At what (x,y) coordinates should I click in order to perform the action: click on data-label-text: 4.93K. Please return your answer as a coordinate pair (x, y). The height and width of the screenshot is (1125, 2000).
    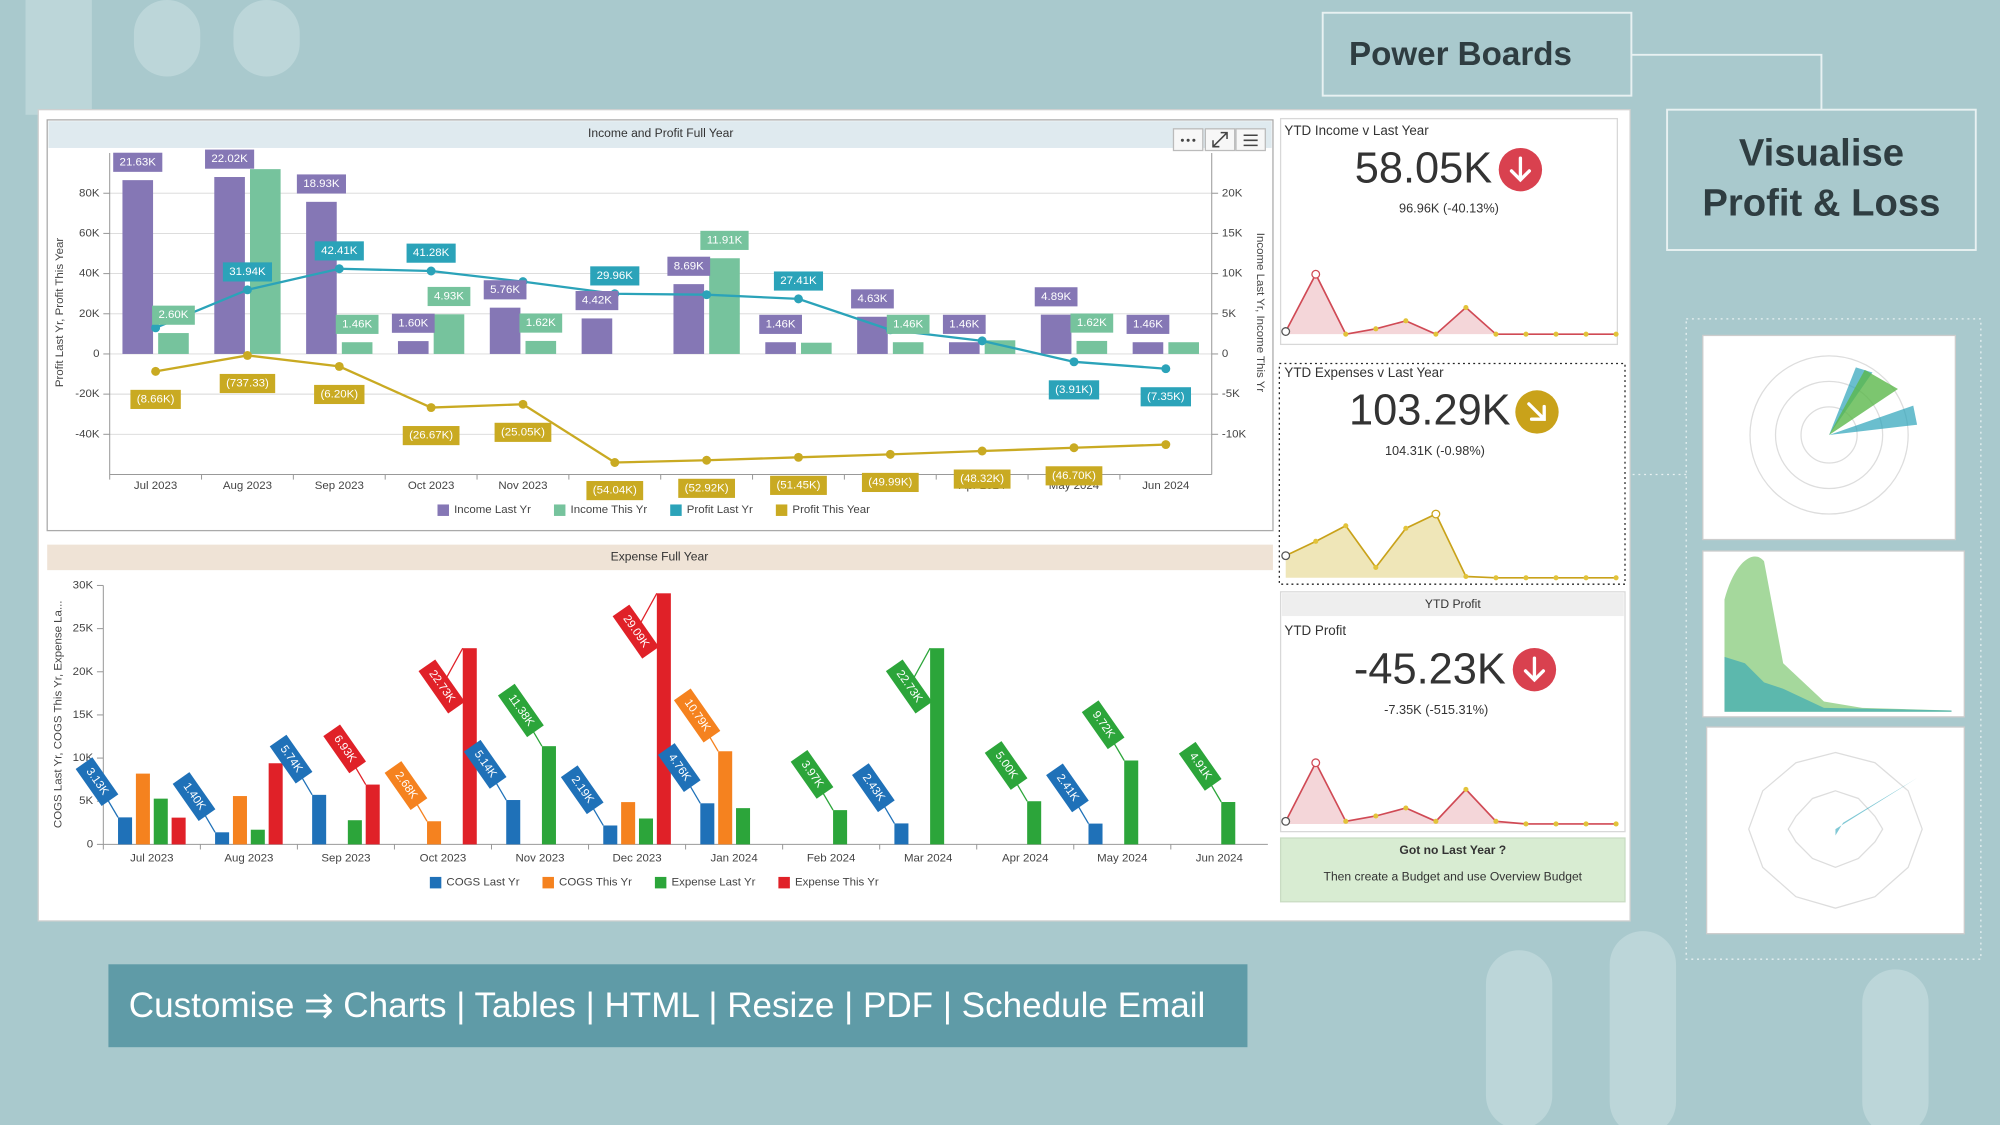
    Looking at the image, I should click on (449, 297).